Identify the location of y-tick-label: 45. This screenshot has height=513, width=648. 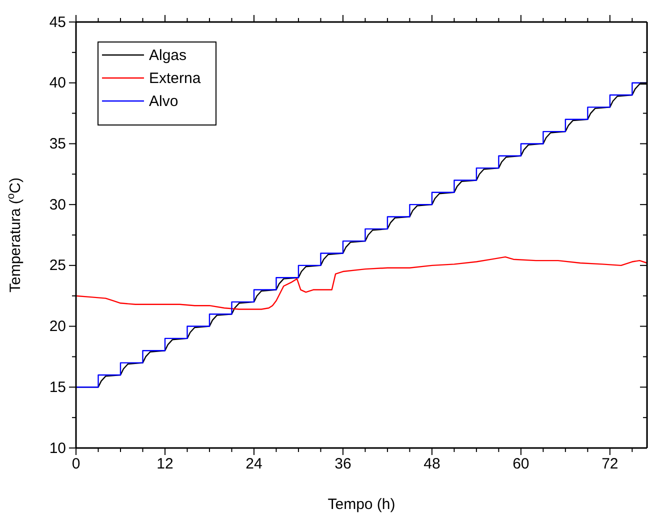
(57, 22).